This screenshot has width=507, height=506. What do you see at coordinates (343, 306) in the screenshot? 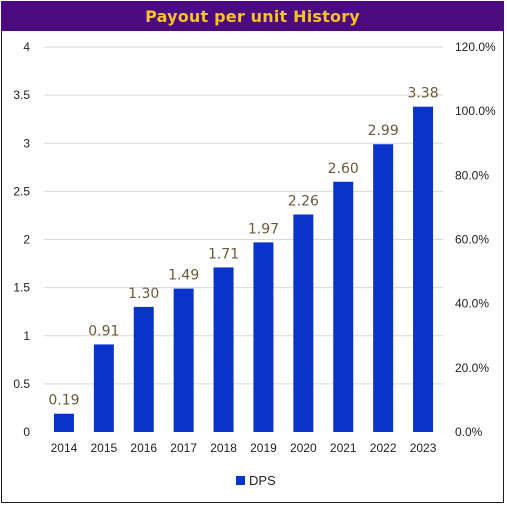
I see `bar-2021` at bounding box center [343, 306].